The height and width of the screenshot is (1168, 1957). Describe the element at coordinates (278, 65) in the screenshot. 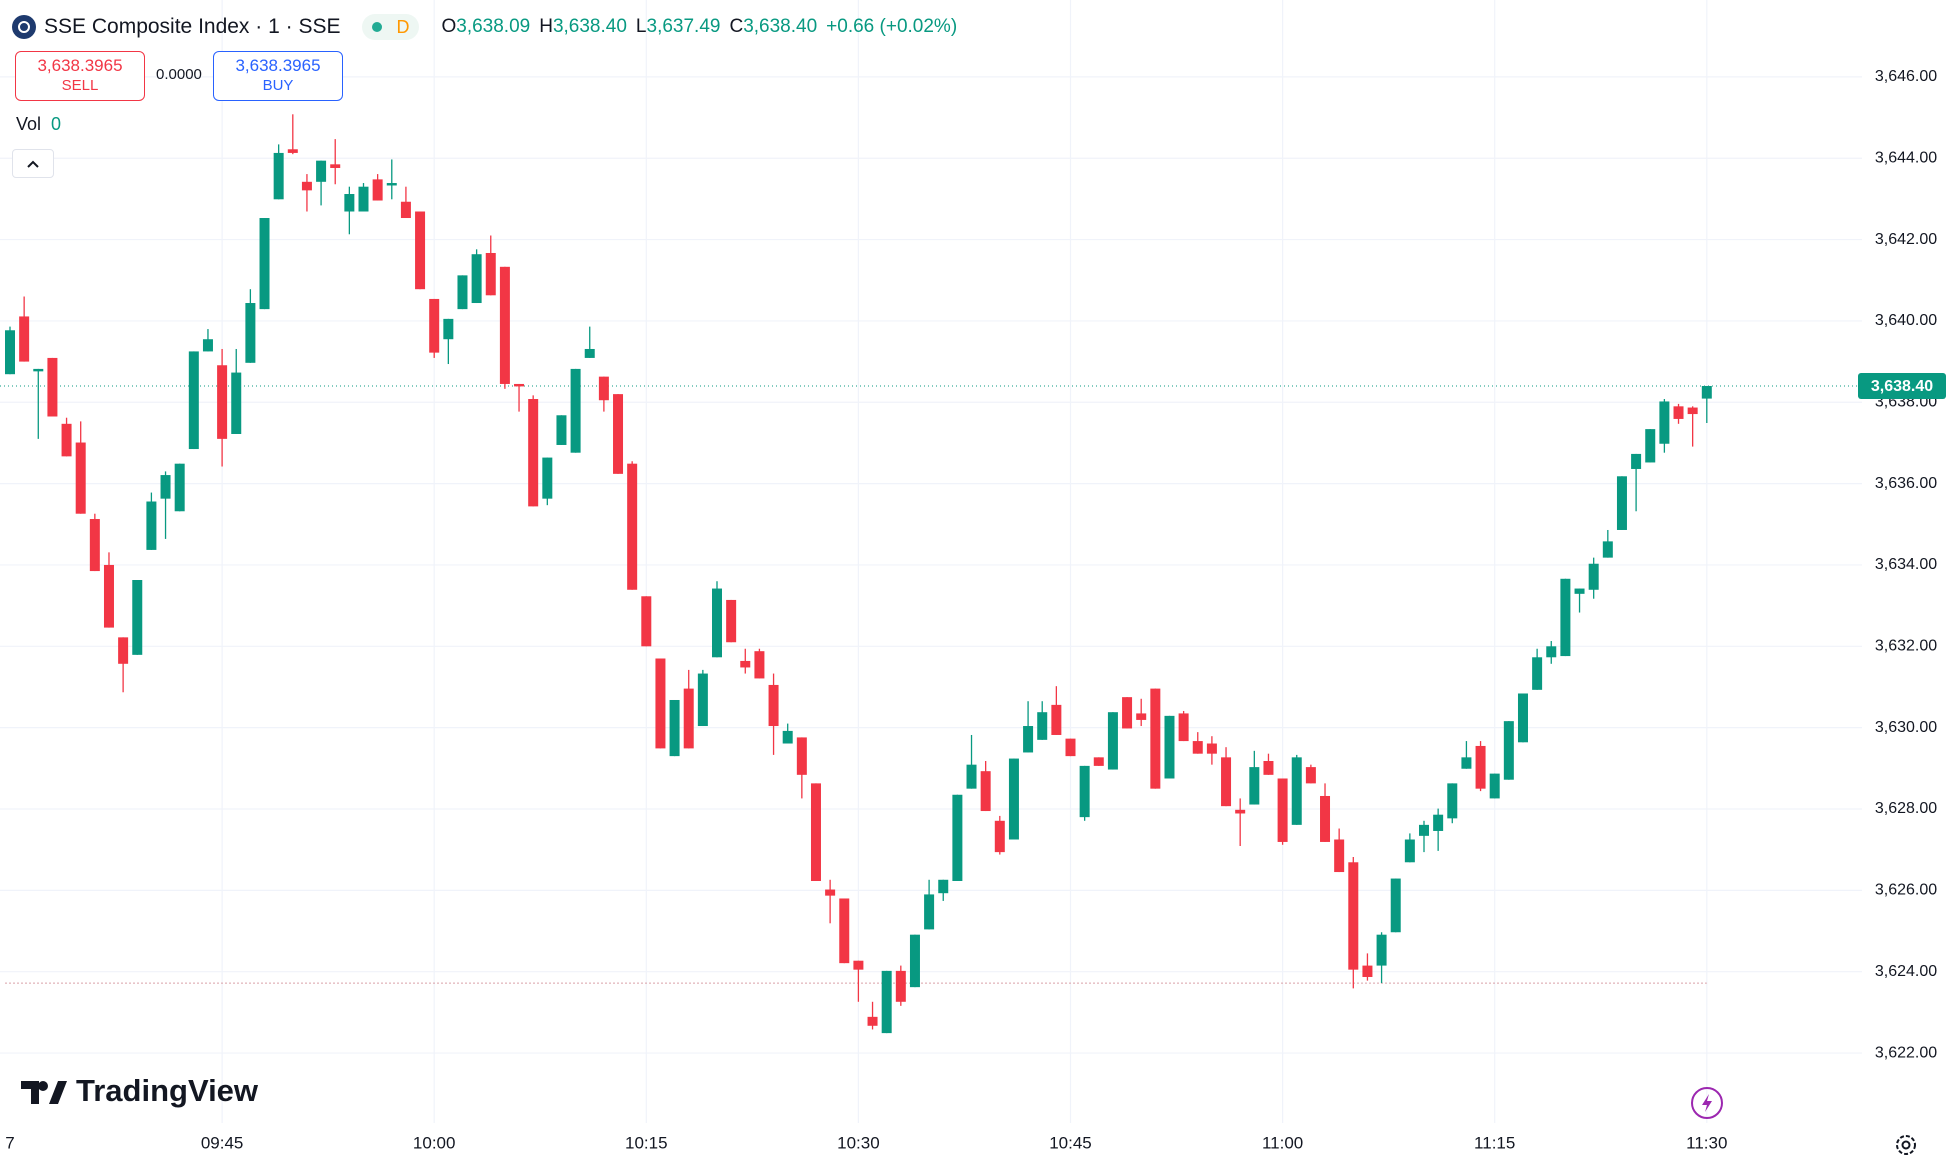

I see `buy-price: 3,638.3965` at that location.